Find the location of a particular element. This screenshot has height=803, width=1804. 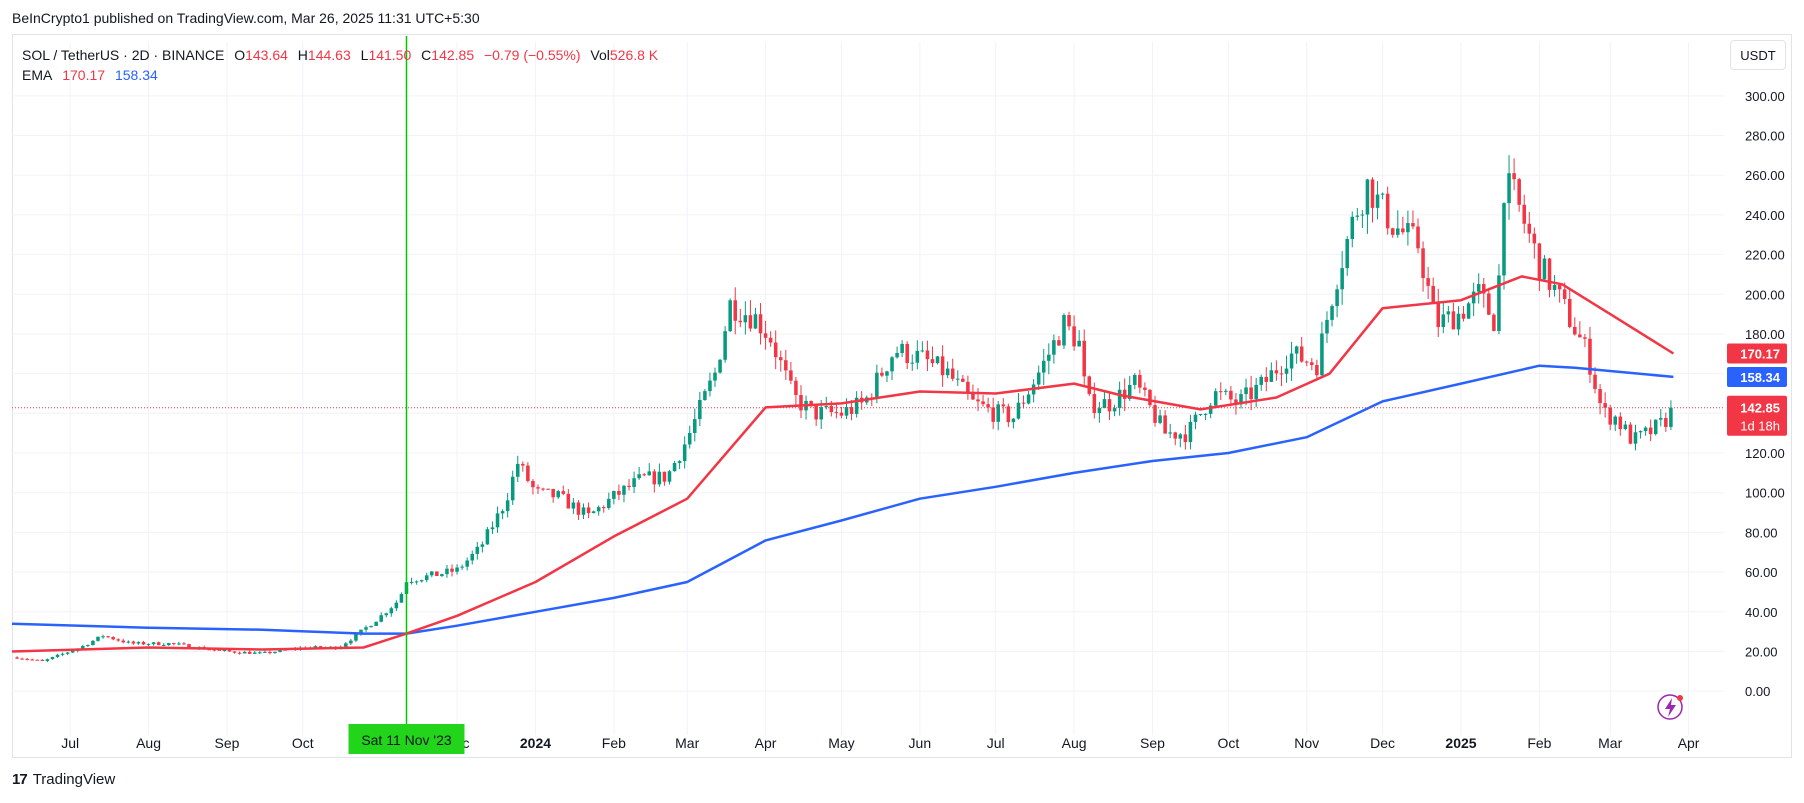

ema-slow-price-label: 158.34 is located at coordinates (1760, 377).